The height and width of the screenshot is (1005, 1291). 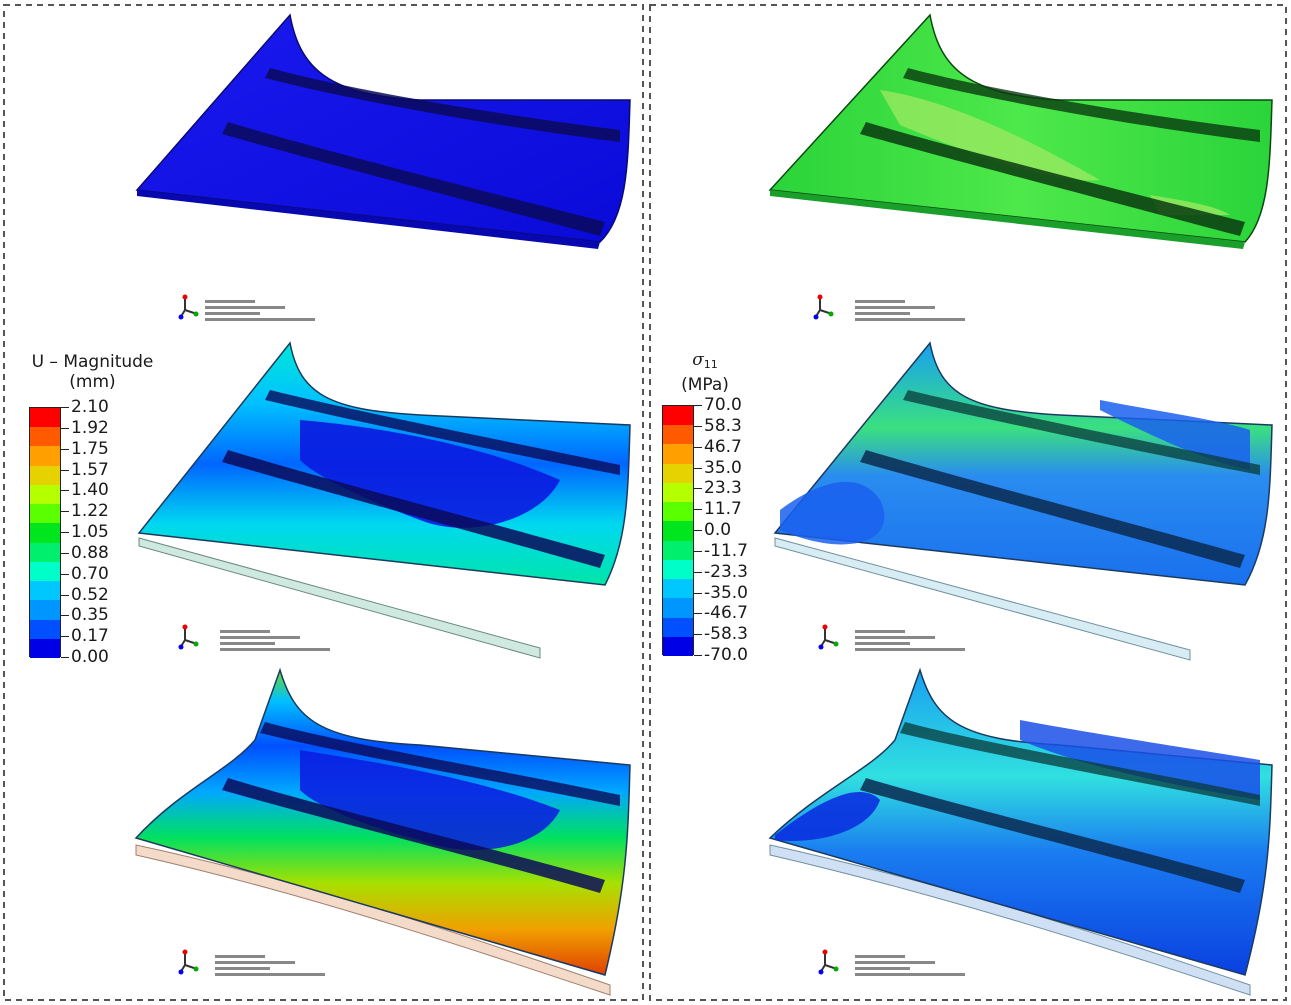 What do you see at coordinates (723, 425) in the screenshot?
I see `colorbar-tick-label: 58.3` at bounding box center [723, 425].